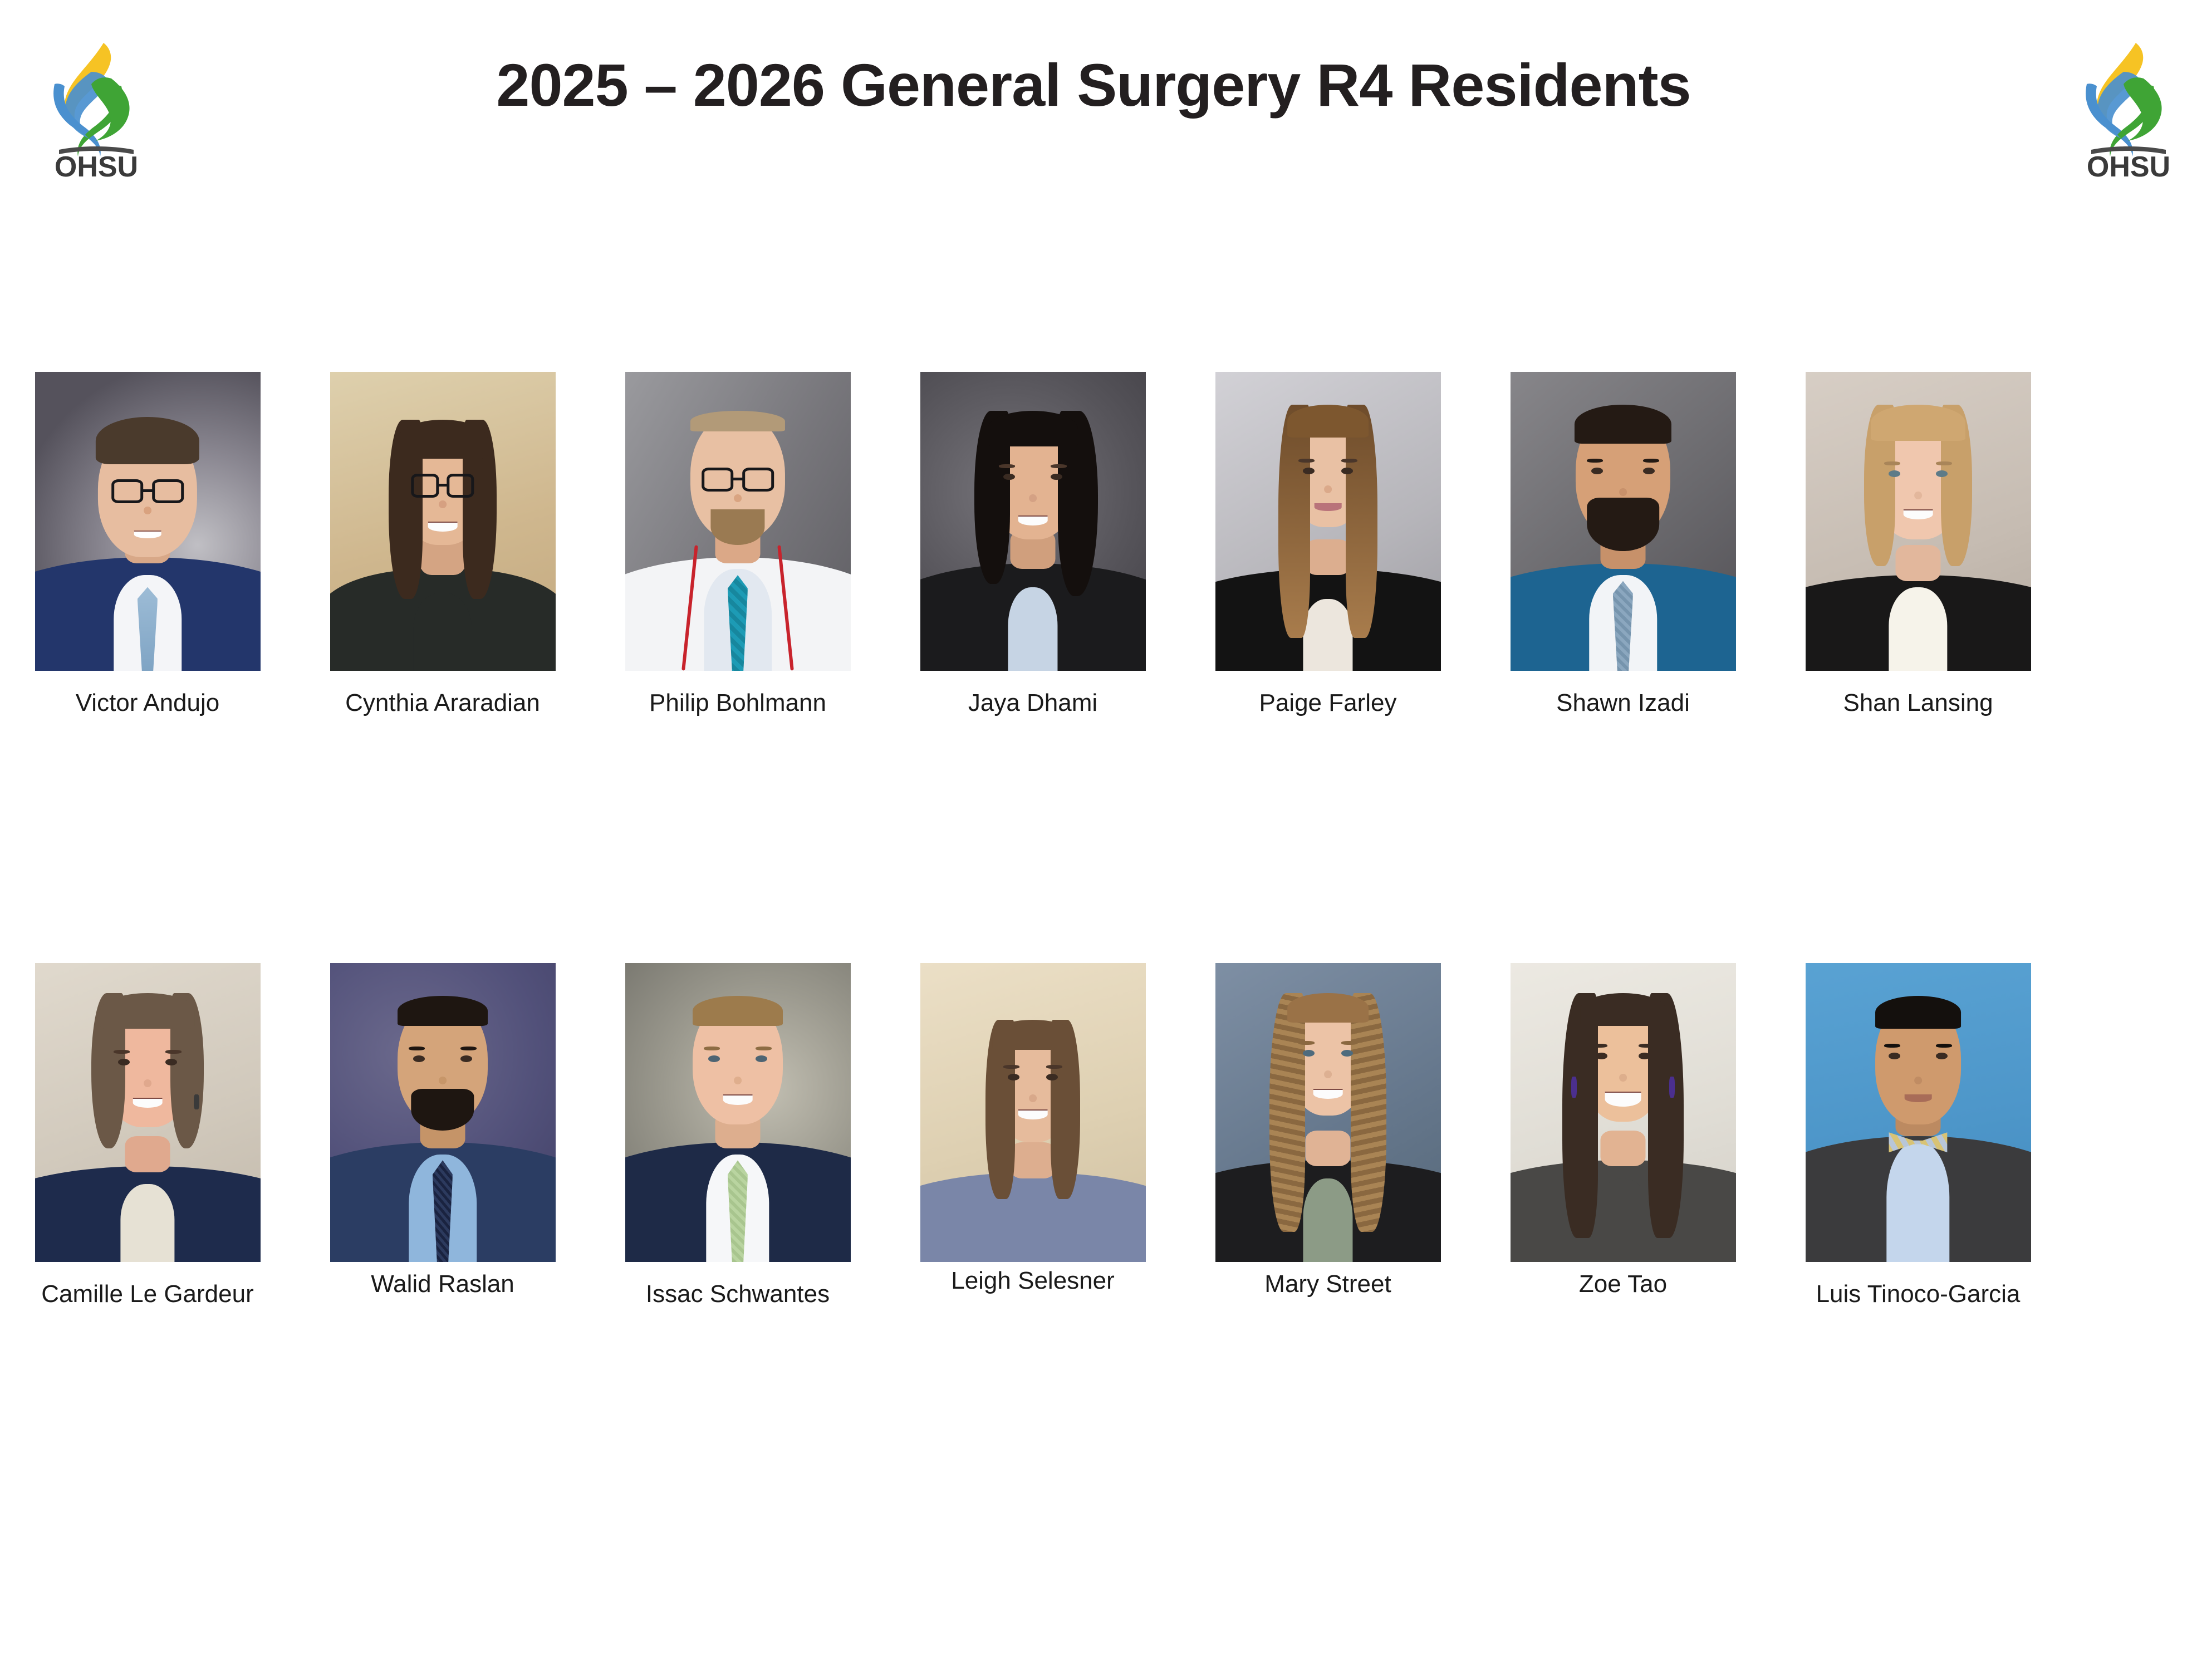  I want to click on resident-name: Victor Andujo, so click(147, 703).